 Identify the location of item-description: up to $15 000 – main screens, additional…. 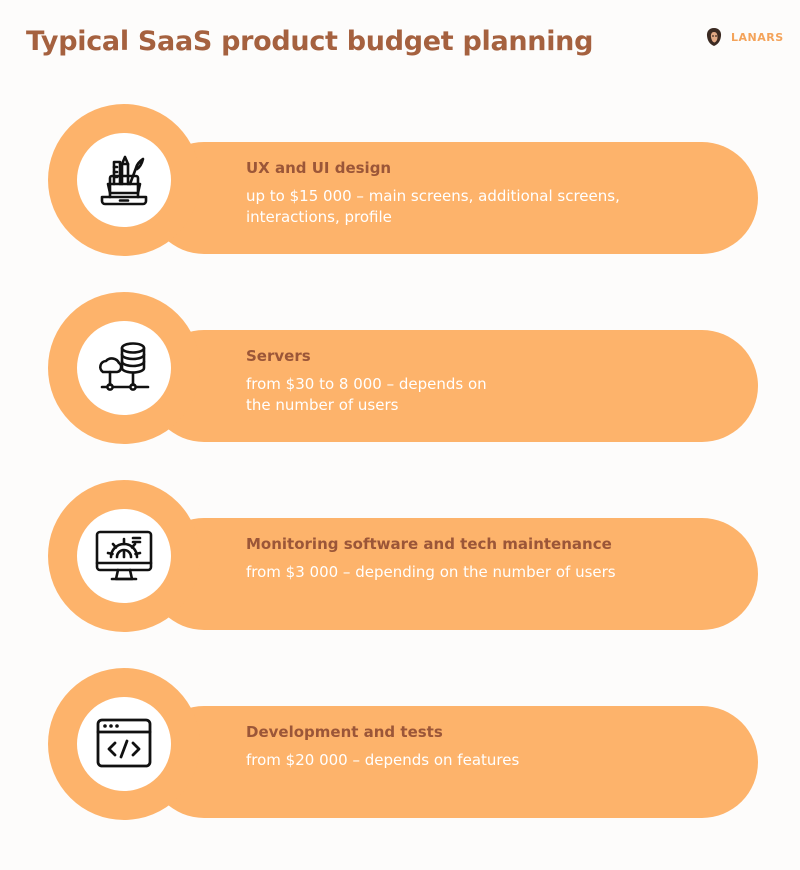
(486, 207).